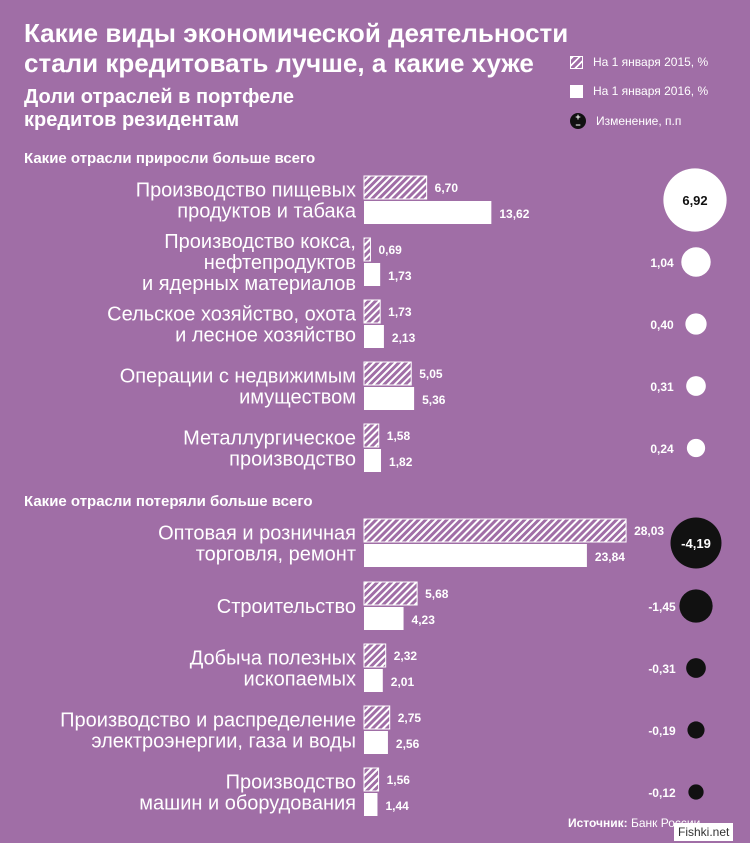 This screenshot has width=750, height=843. I want to click on change-circle-g0-r1, so click(696, 262).